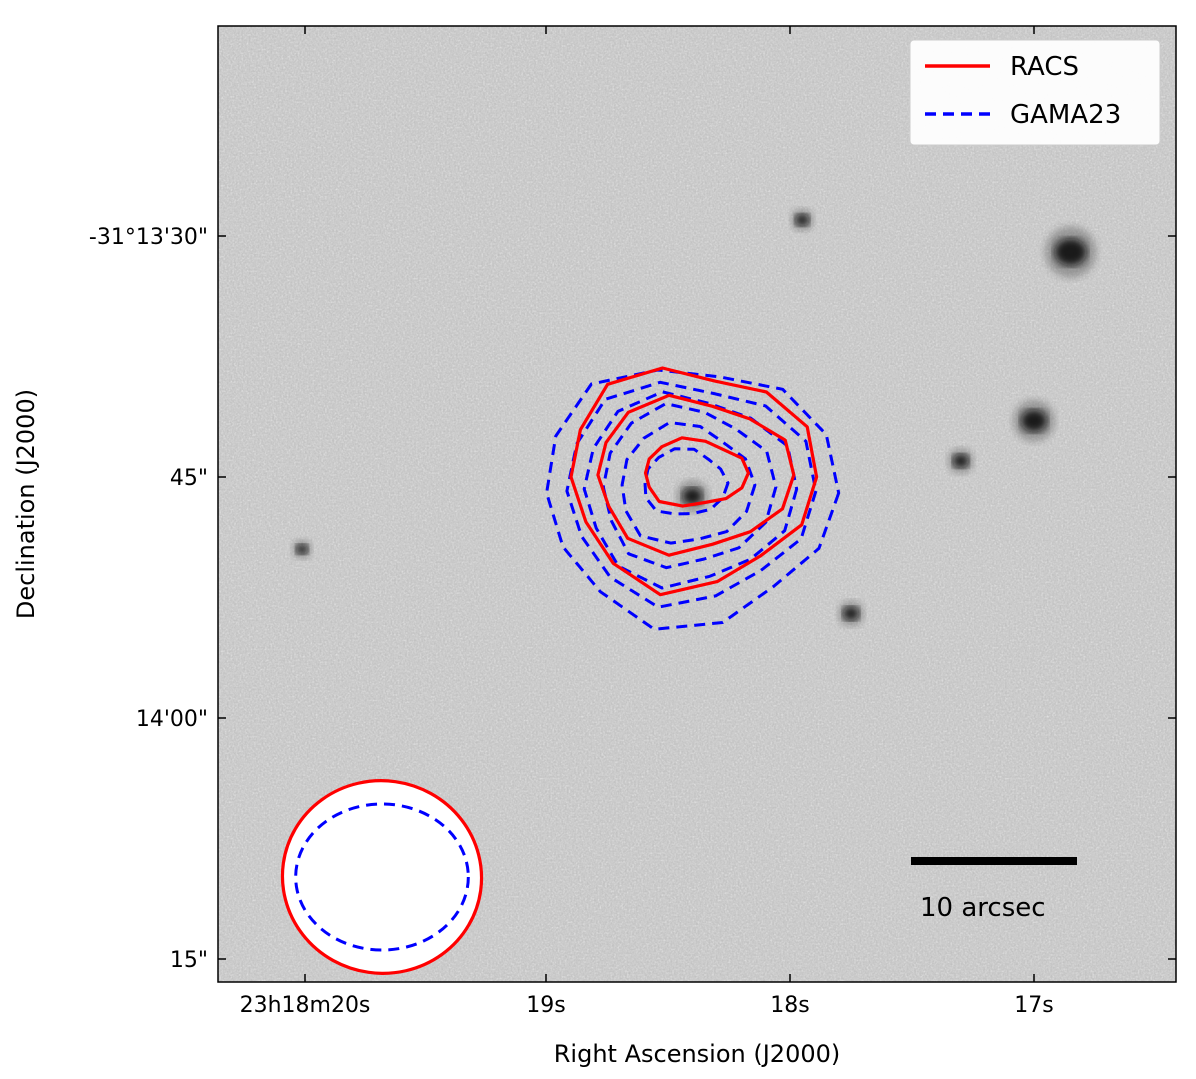  Describe the element at coordinates (305, 1005) in the screenshot. I see `x-tick-label: 23h18m20s` at that location.